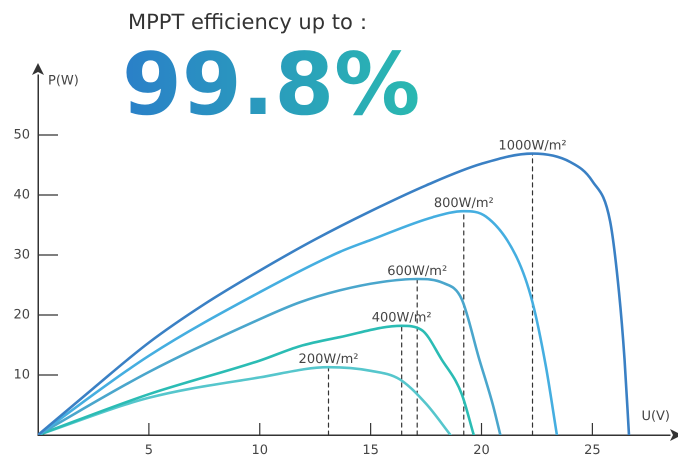 This screenshot has width=678, height=465. I want to click on series-label: 200W/m², so click(328, 360).